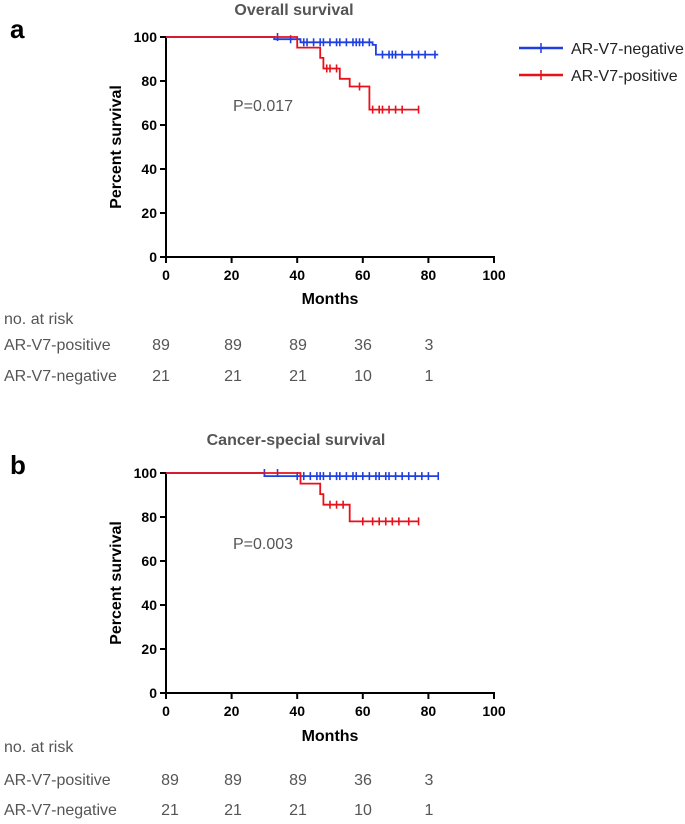  What do you see at coordinates (292, 73) in the screenshot?
I see `panel-a-positive-curve` at bounding box center [292, 73].